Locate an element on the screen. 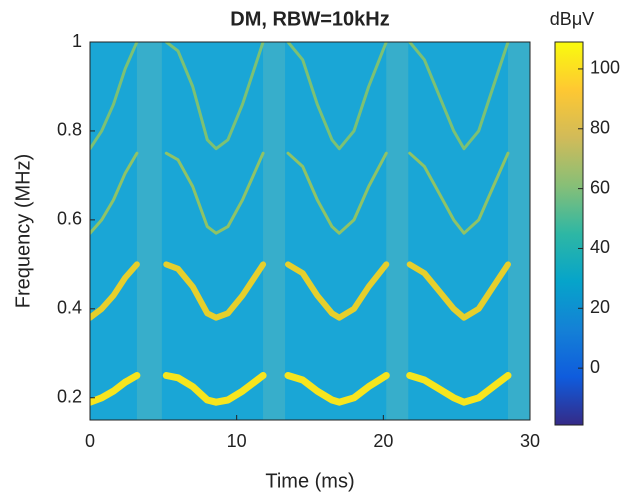 This screenshot has width=629, height=500. x-tick-label: 0 is located at coordinates (90, 441).